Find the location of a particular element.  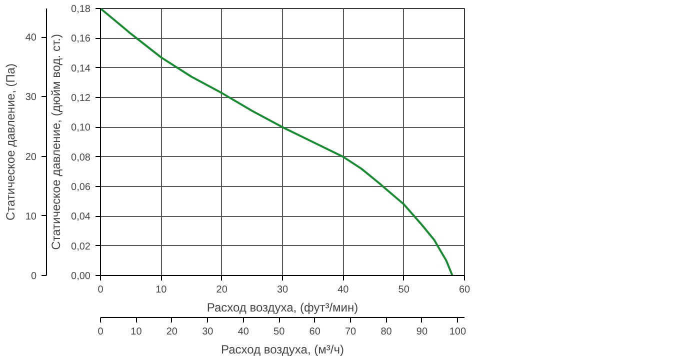

x-tick-label: 0 is located at coordinates (101, 290).